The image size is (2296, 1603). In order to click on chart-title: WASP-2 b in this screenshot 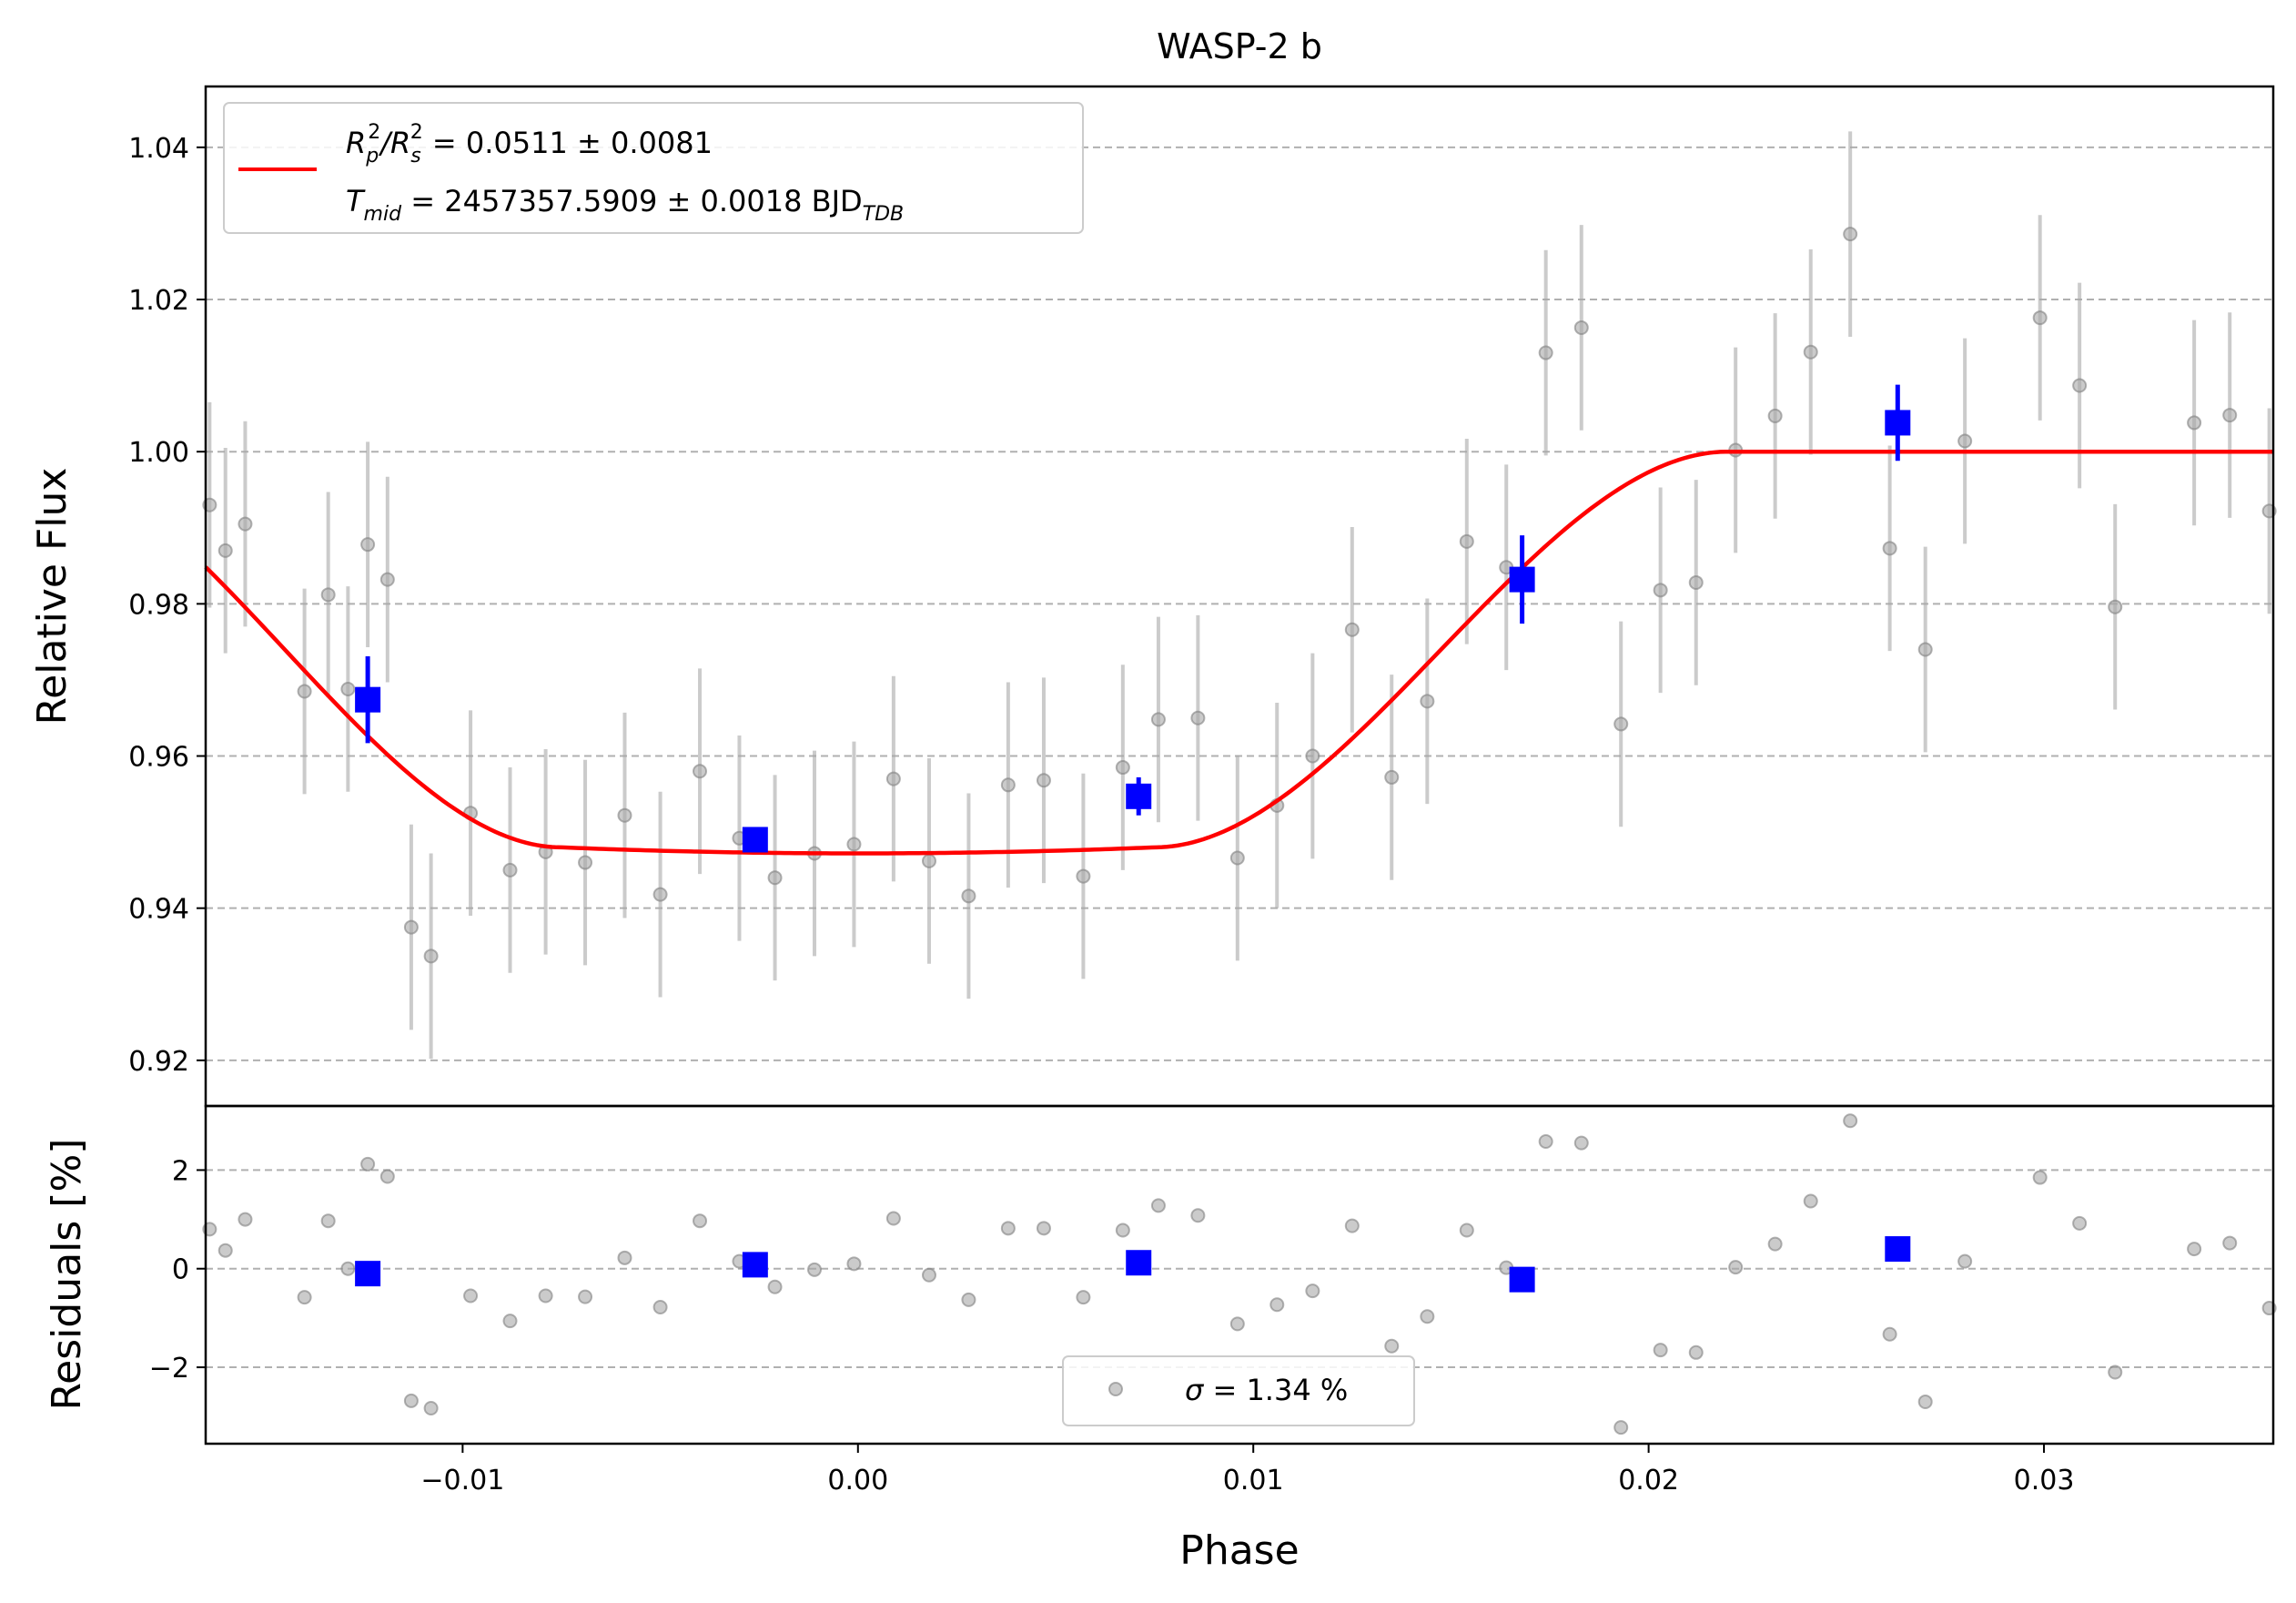, I will do `click(1239, 46)`.